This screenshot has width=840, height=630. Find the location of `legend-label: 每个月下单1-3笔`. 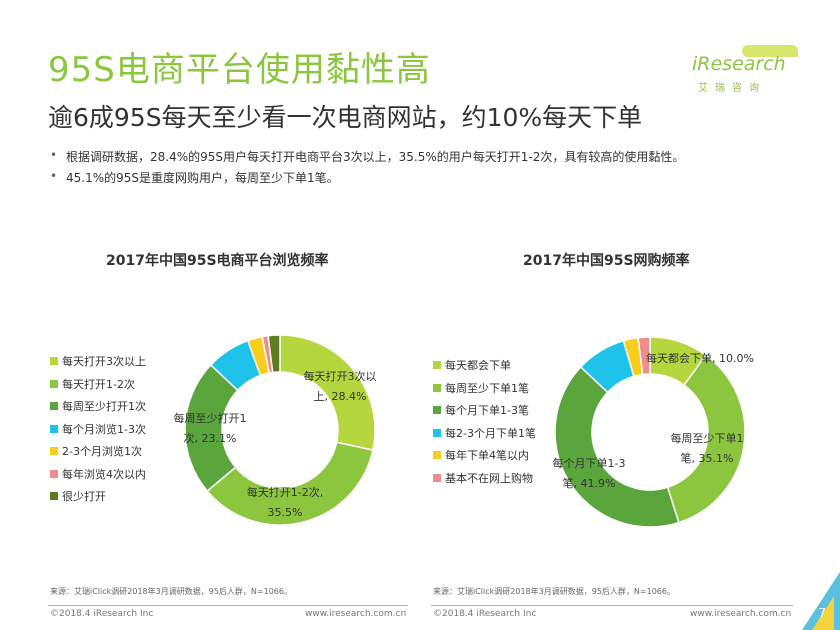

legend-label: 每个月下单1-3笔 is located at coordinates (487, 411).